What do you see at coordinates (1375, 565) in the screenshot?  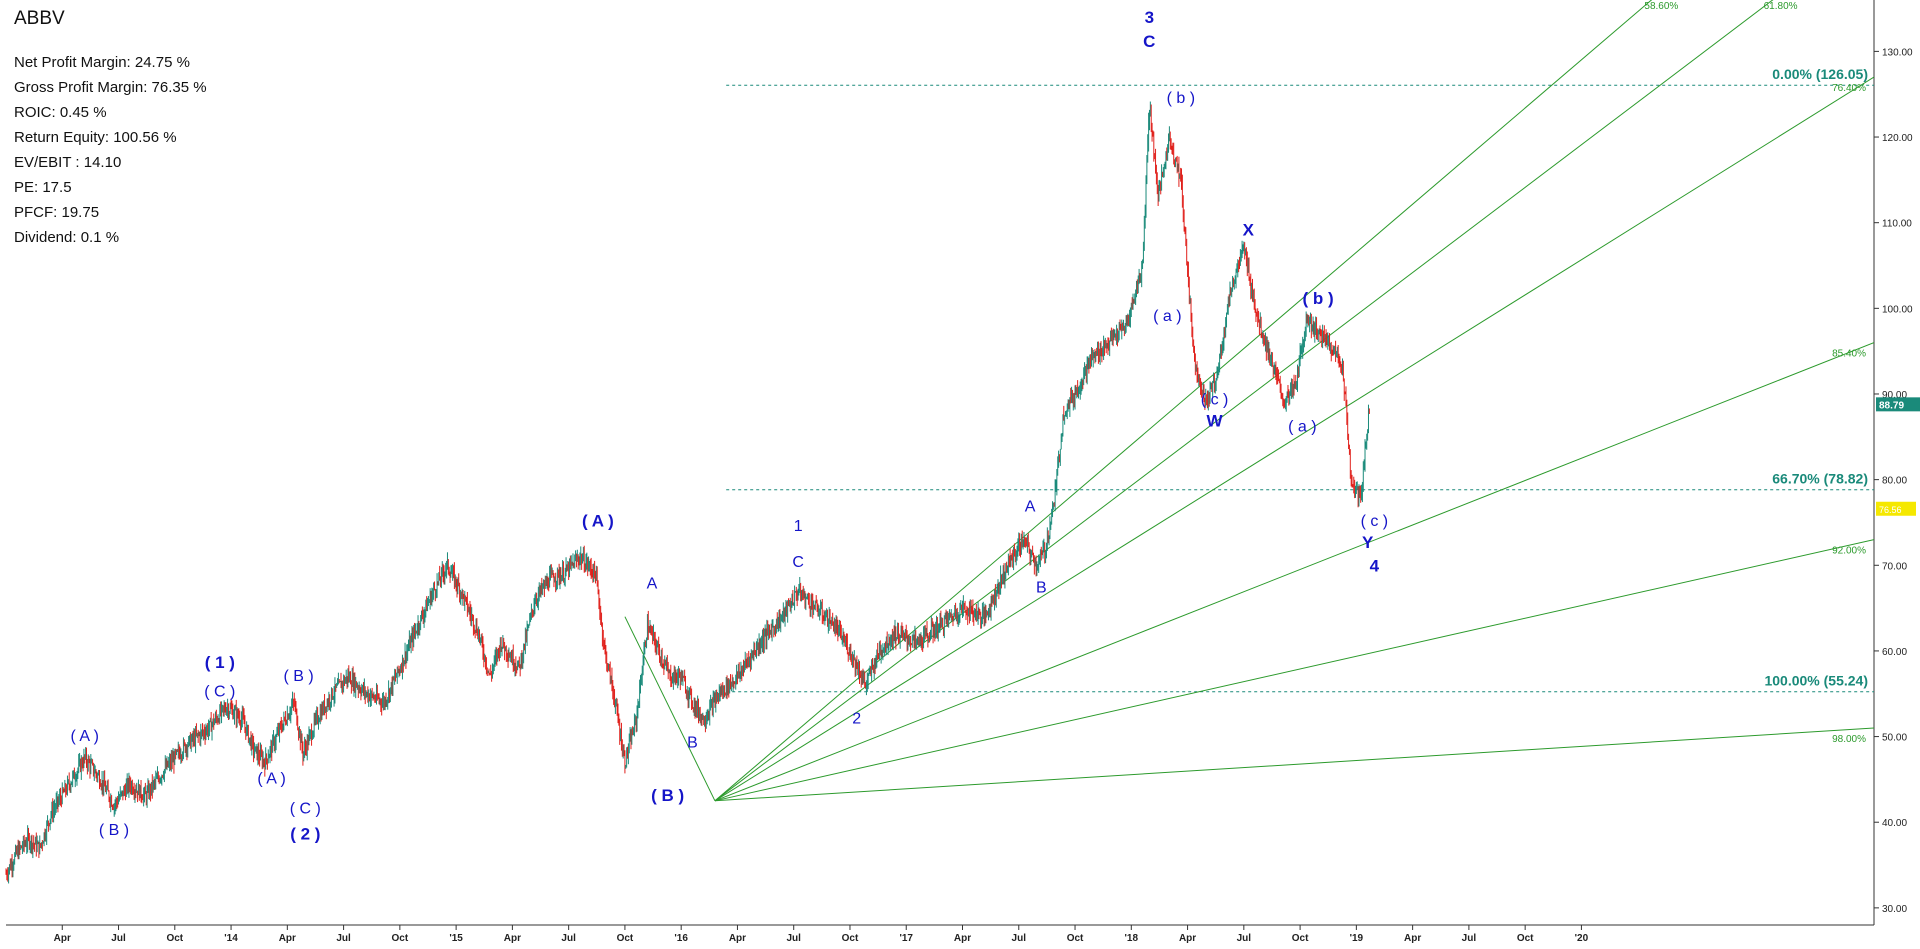 I see `wave-label: 4` at bounding box center [1375, 565].